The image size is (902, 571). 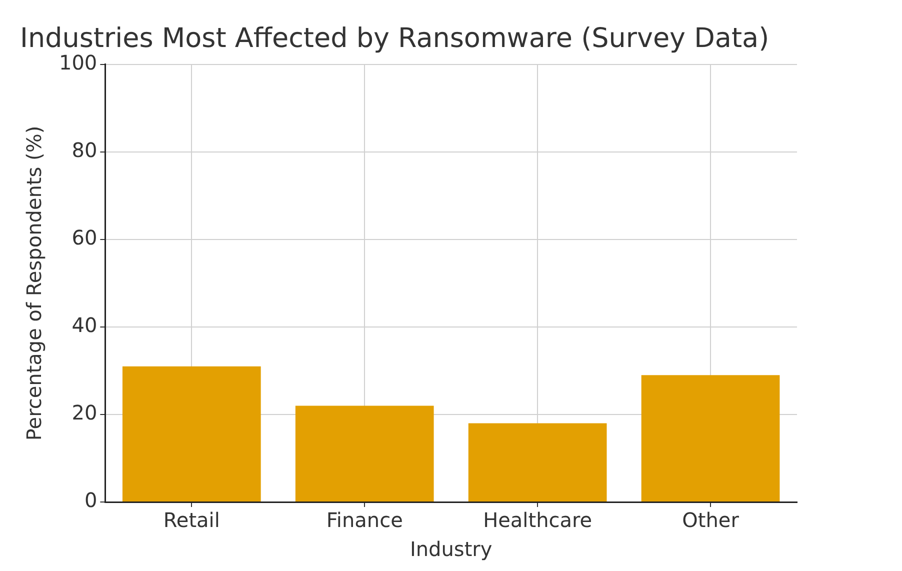 What do you see at coordinates (85, 412) in the screenshot?
I see `y-tick-label: 20` at bounding box center [85, 412].